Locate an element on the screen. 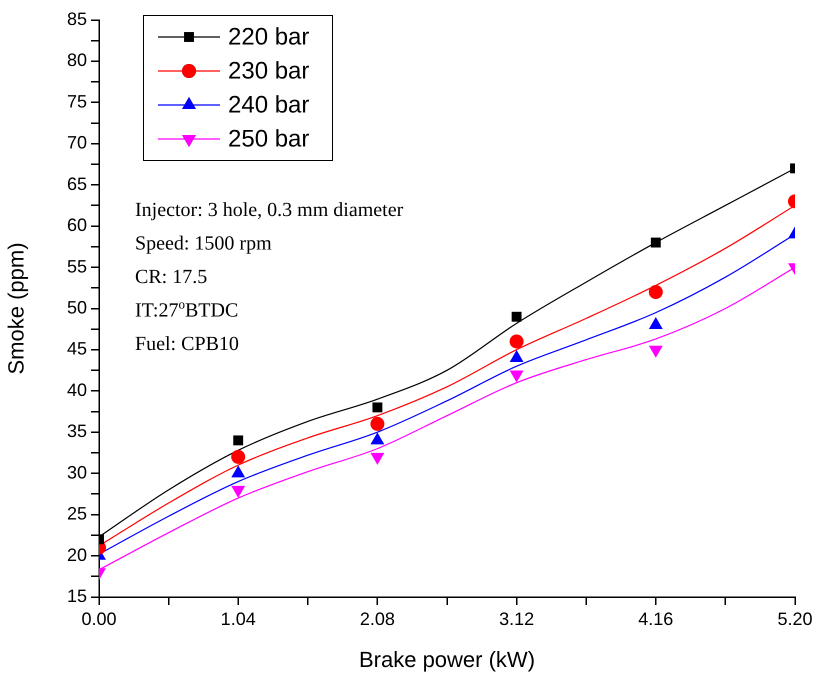  annotation: Speed: 1500 rpm is located at coordinates (203, 243).